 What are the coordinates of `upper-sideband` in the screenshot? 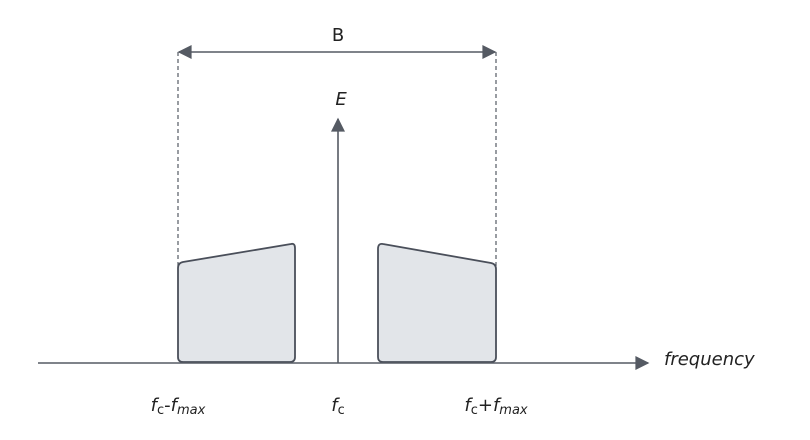 It's located at (437, 302).